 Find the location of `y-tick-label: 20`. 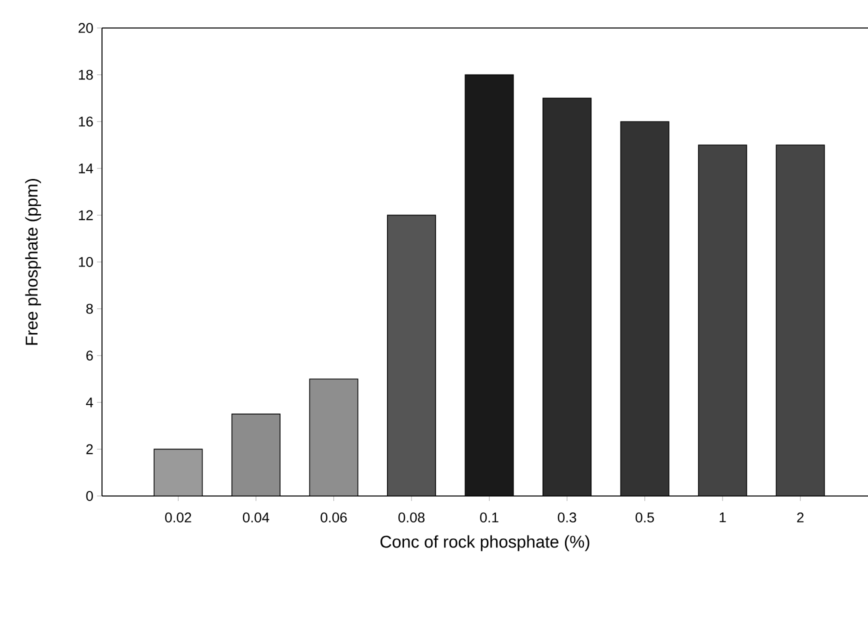

y-tick-label: 20 is located at coordinates (85, 28).